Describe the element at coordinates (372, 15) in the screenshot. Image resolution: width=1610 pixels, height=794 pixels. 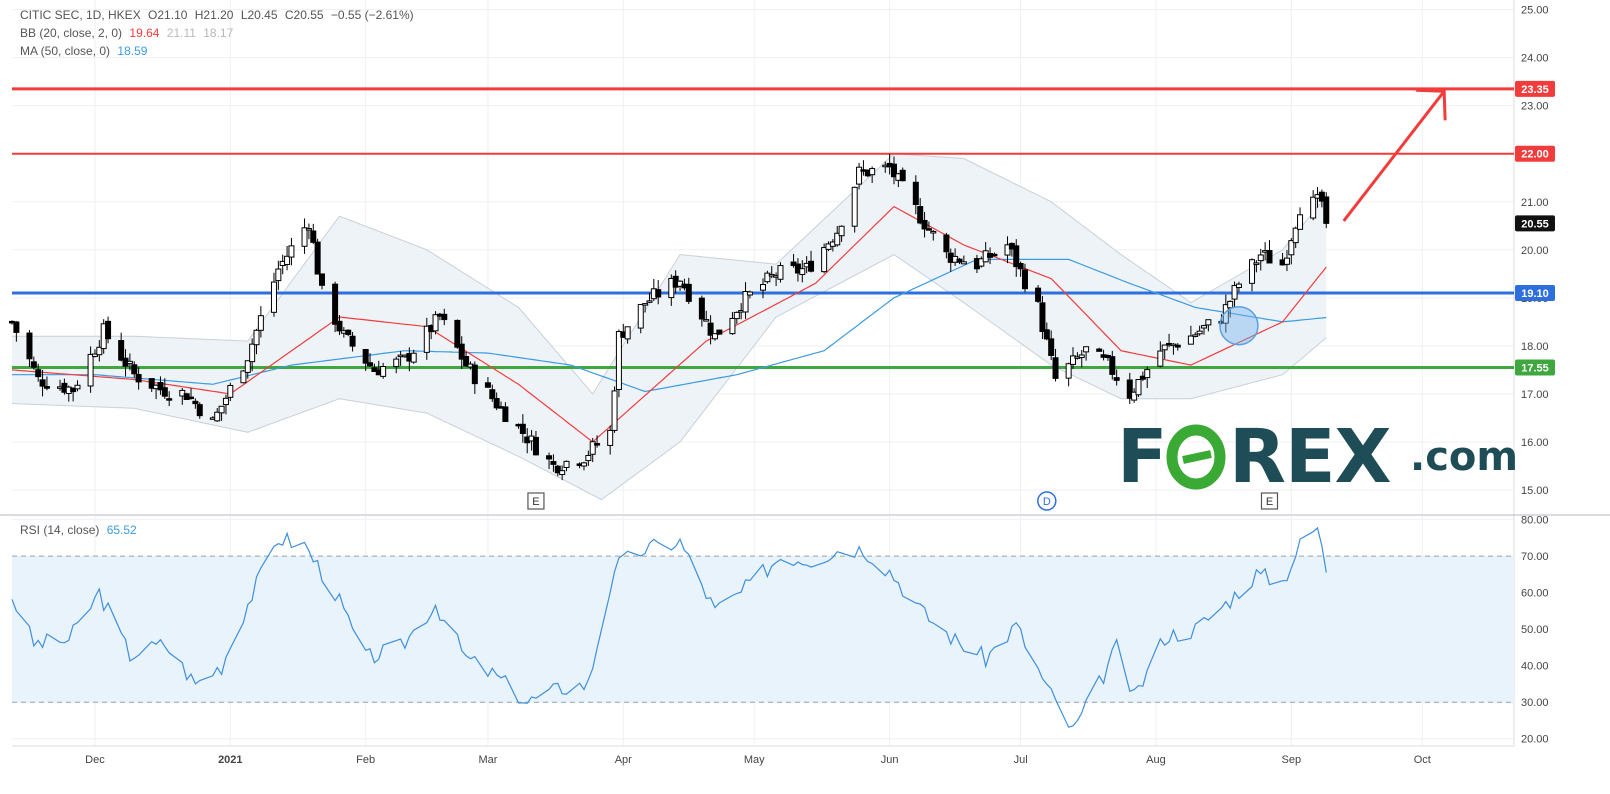
I see `ohlc-change: −0.55 (−2.61%)` at that location.